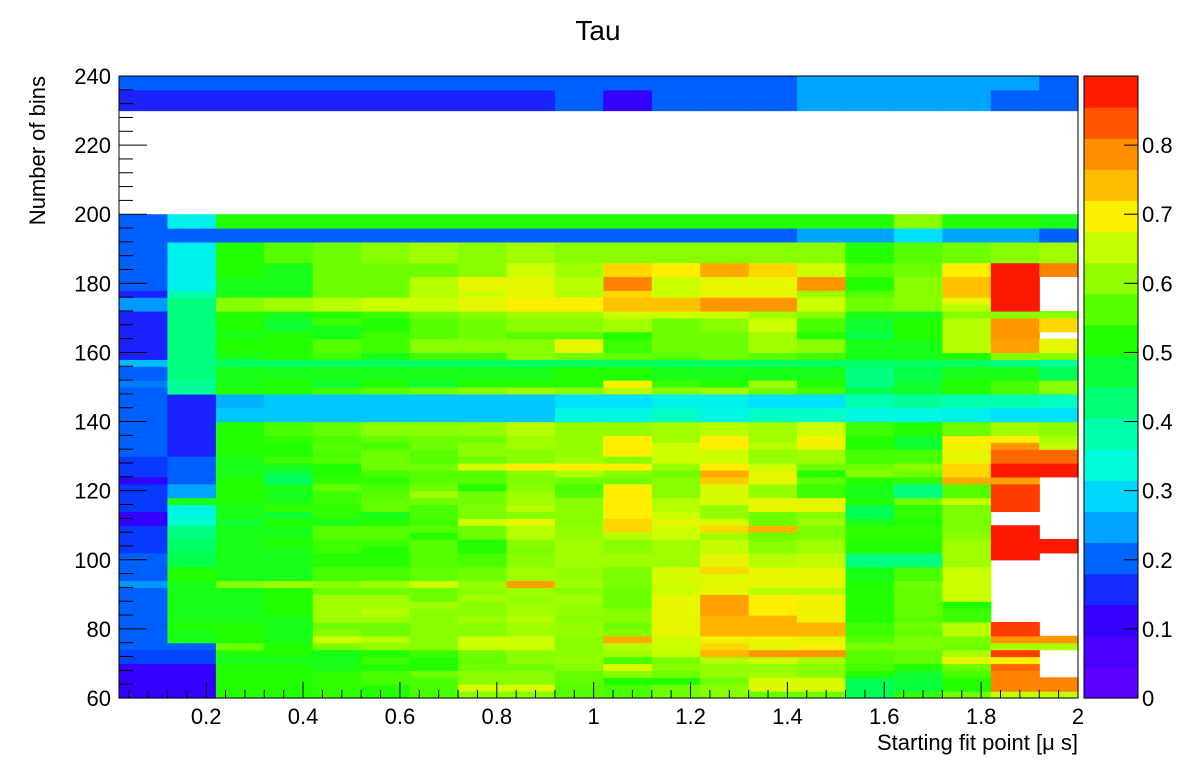  Describe the element at coordinates (92, 560) in the screenshot. I see `y-tick-label: 100` at that location.